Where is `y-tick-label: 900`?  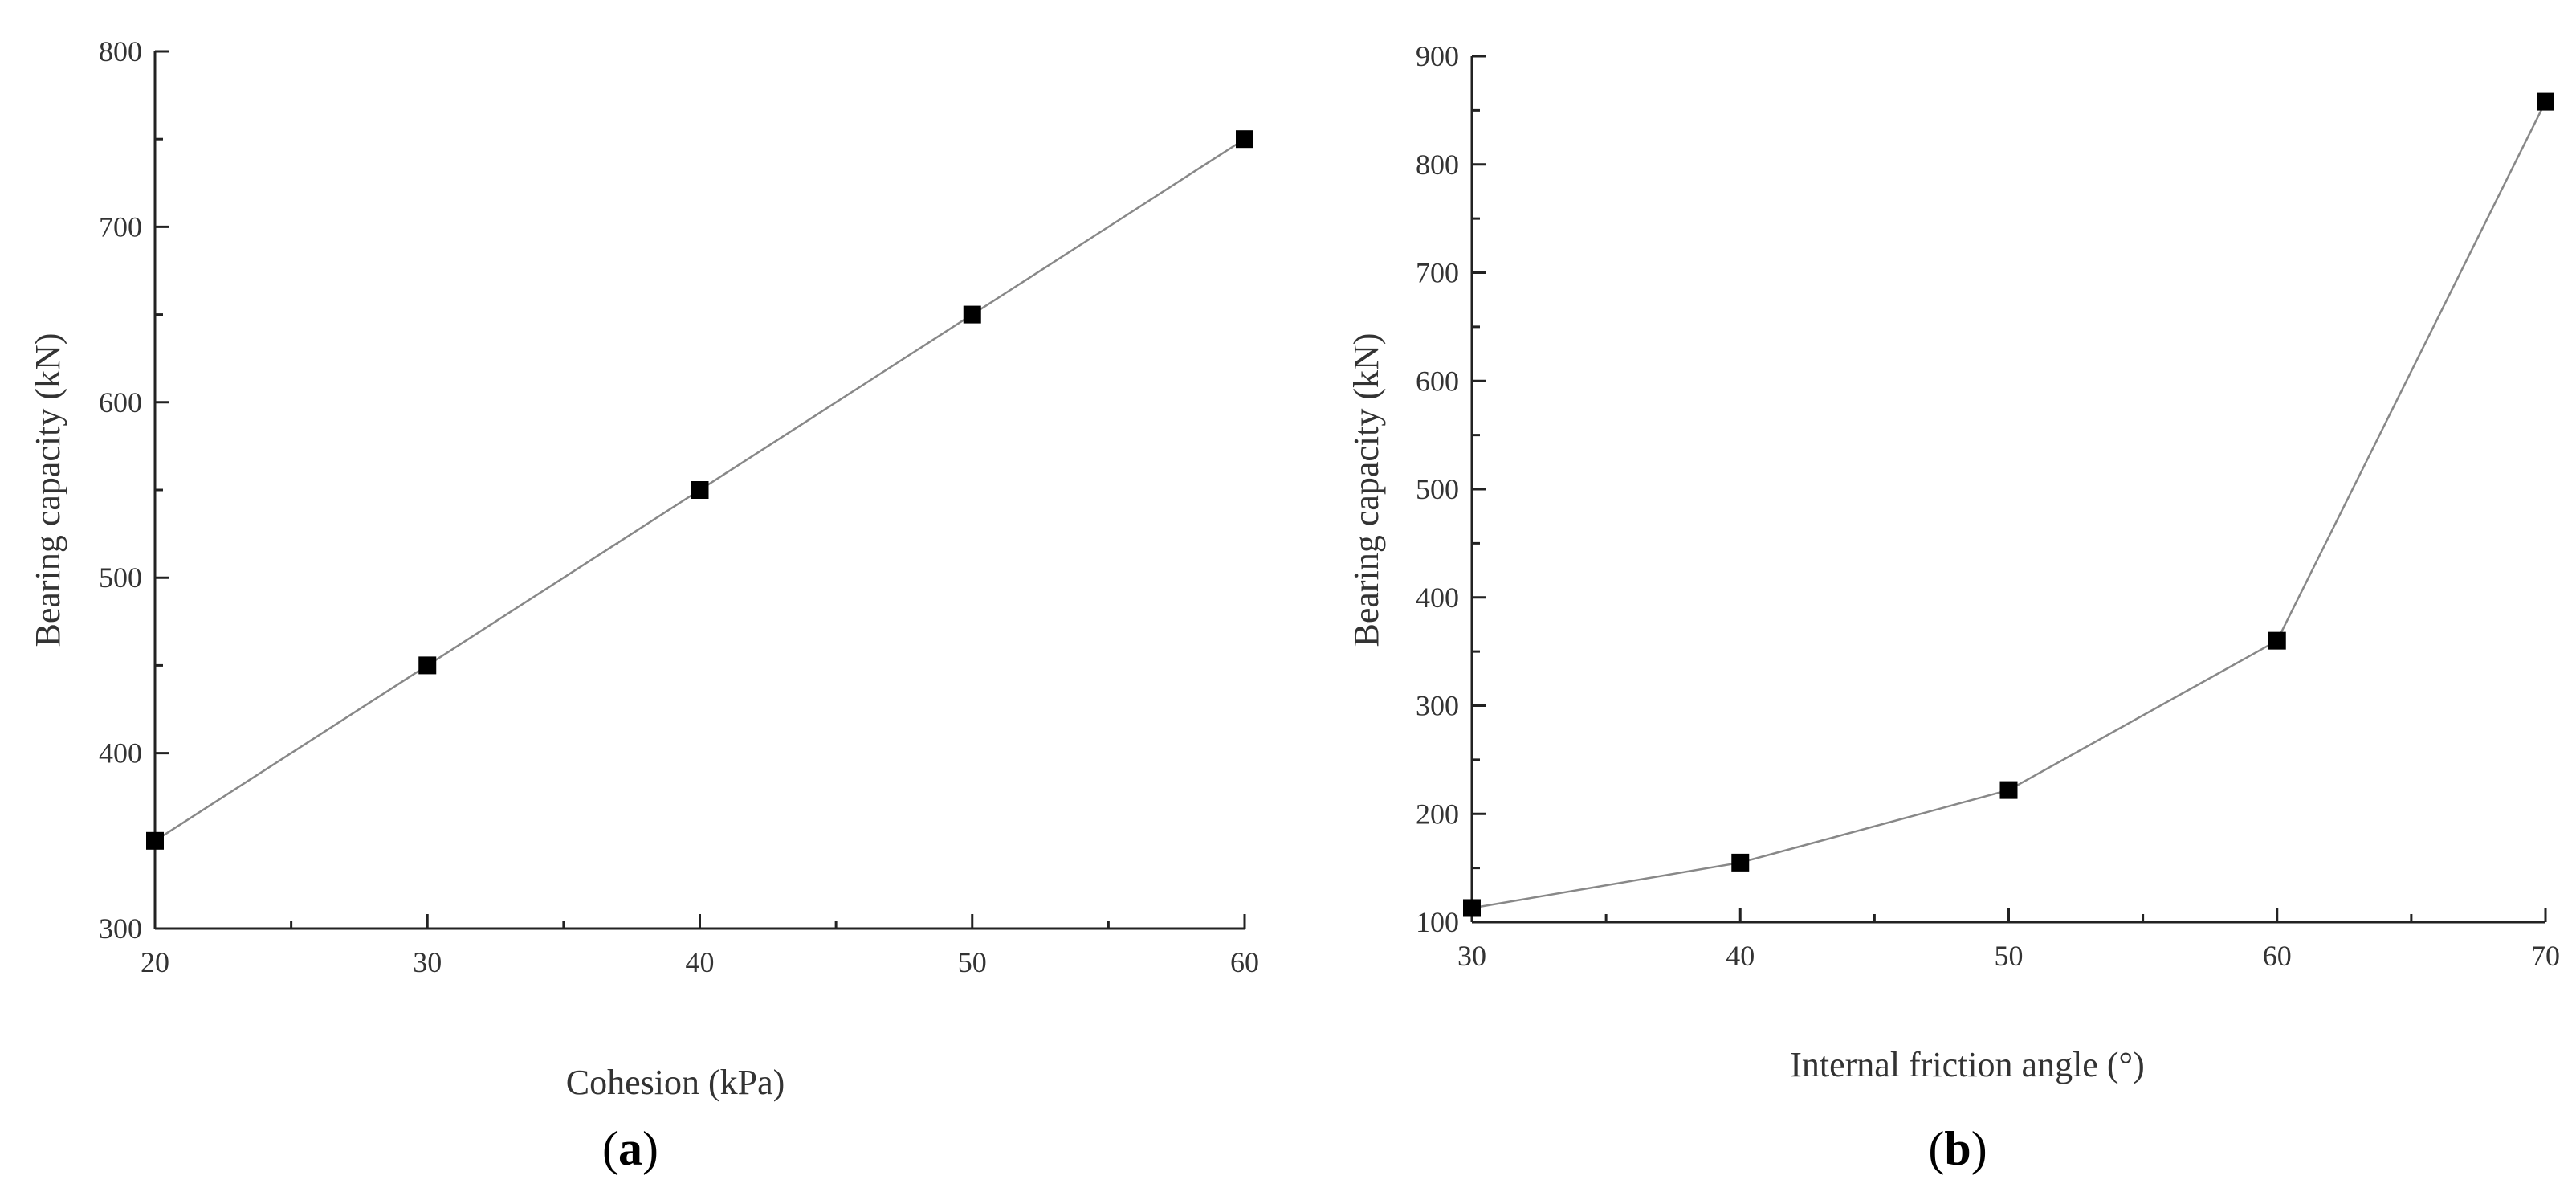 y-tick-label: 900 is located at coordinates (1437, 56).